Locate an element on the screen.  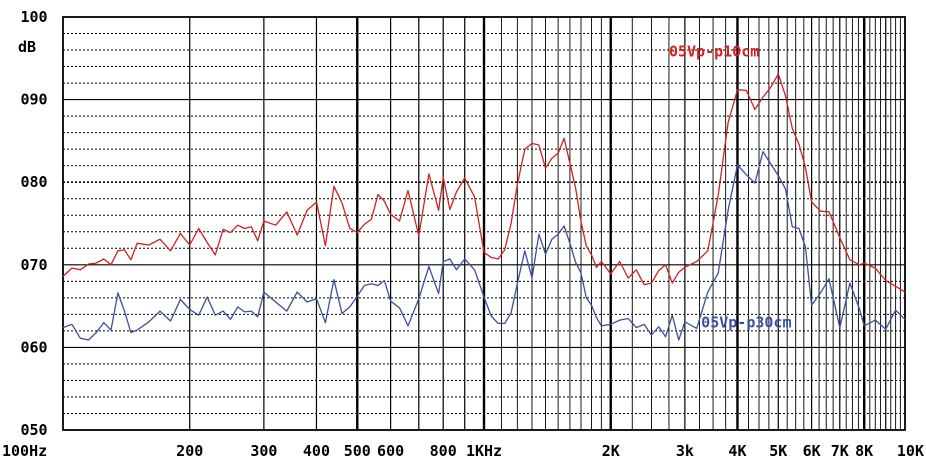
y-tick-label: 090 is located at coordinates (33, 100).